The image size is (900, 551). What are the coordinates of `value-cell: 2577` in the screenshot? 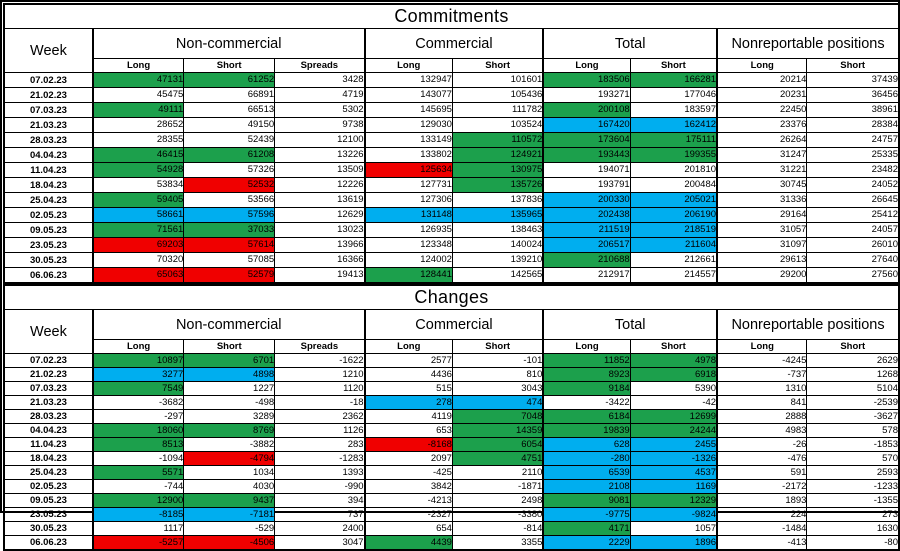 It's located at (408, 360).